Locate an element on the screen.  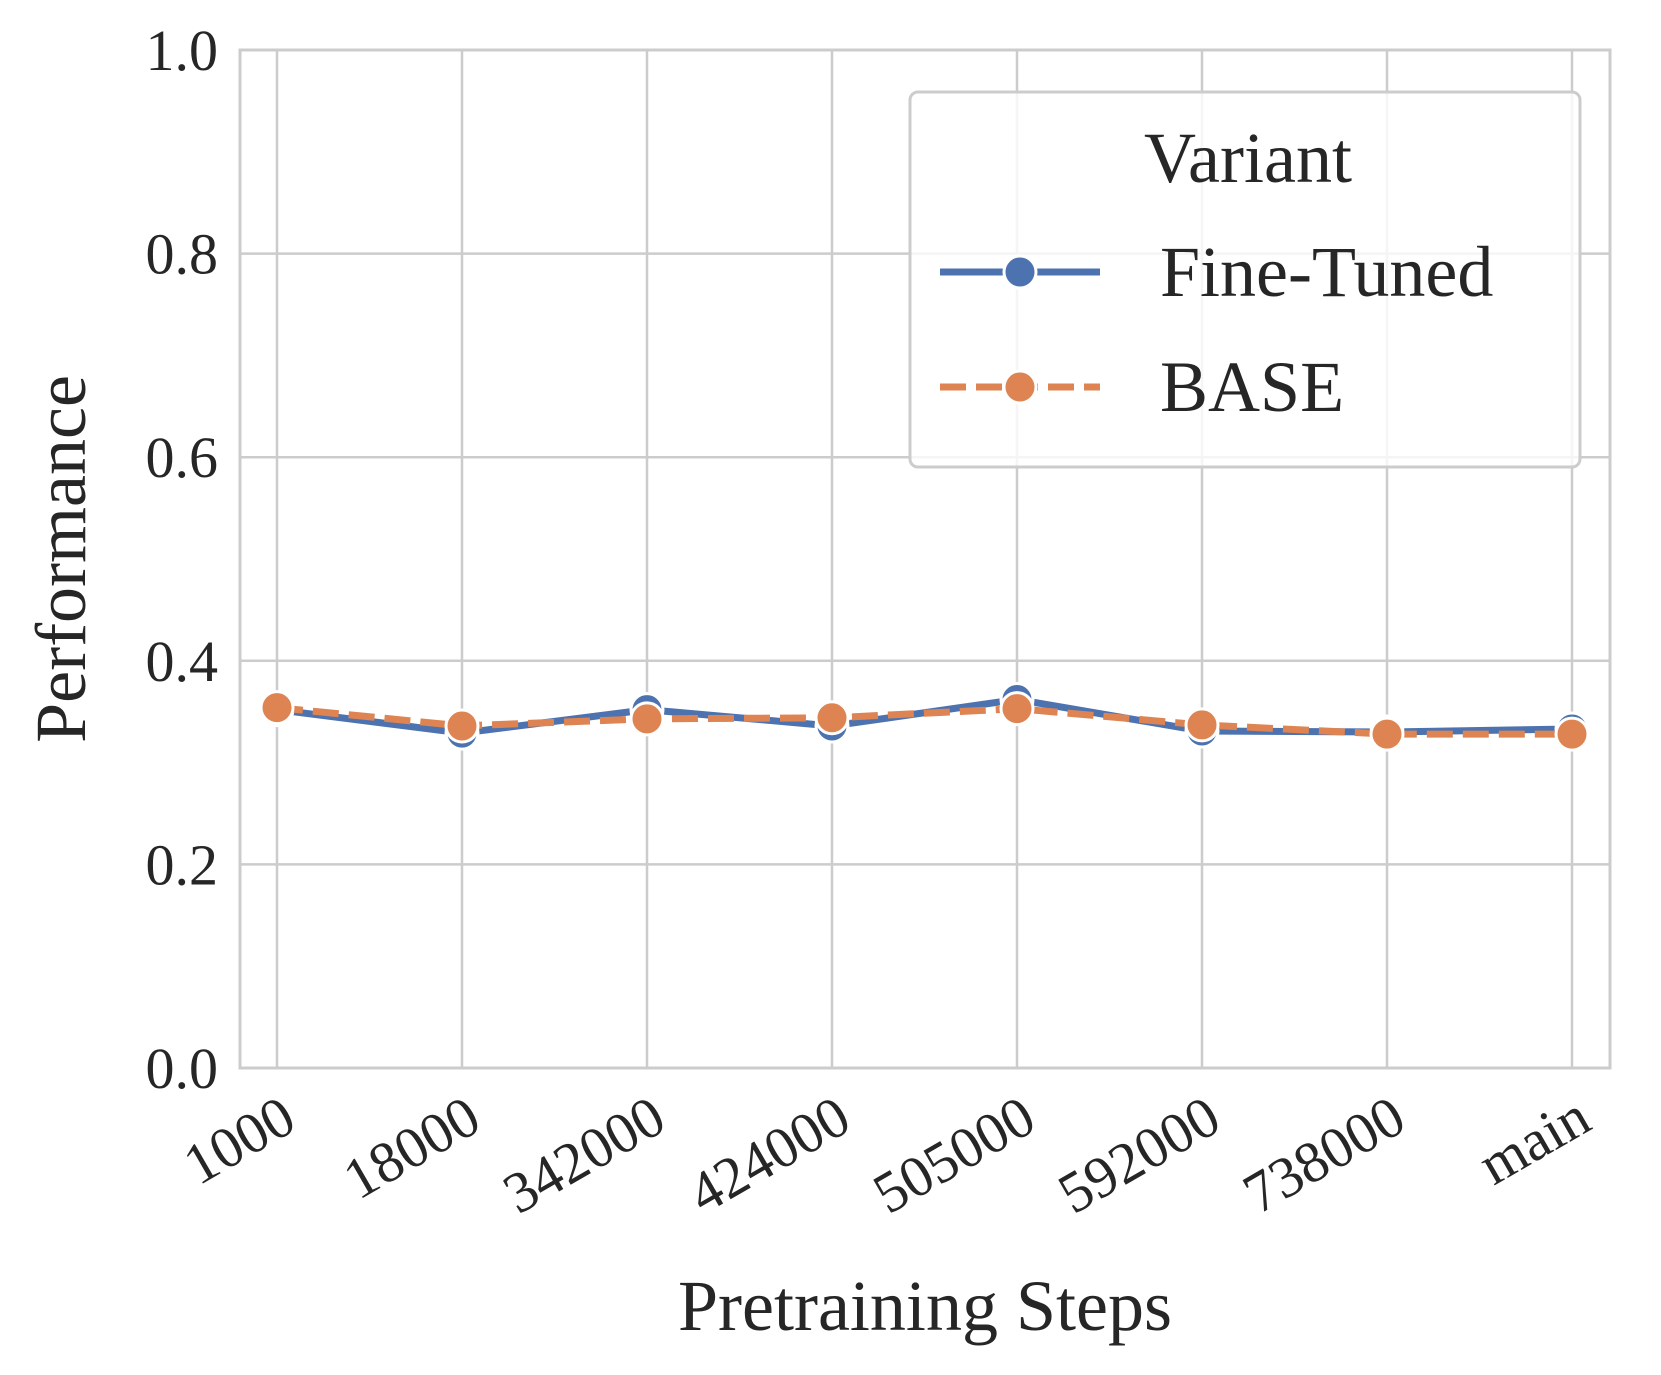
series-base is located at coordinates (924, 721).